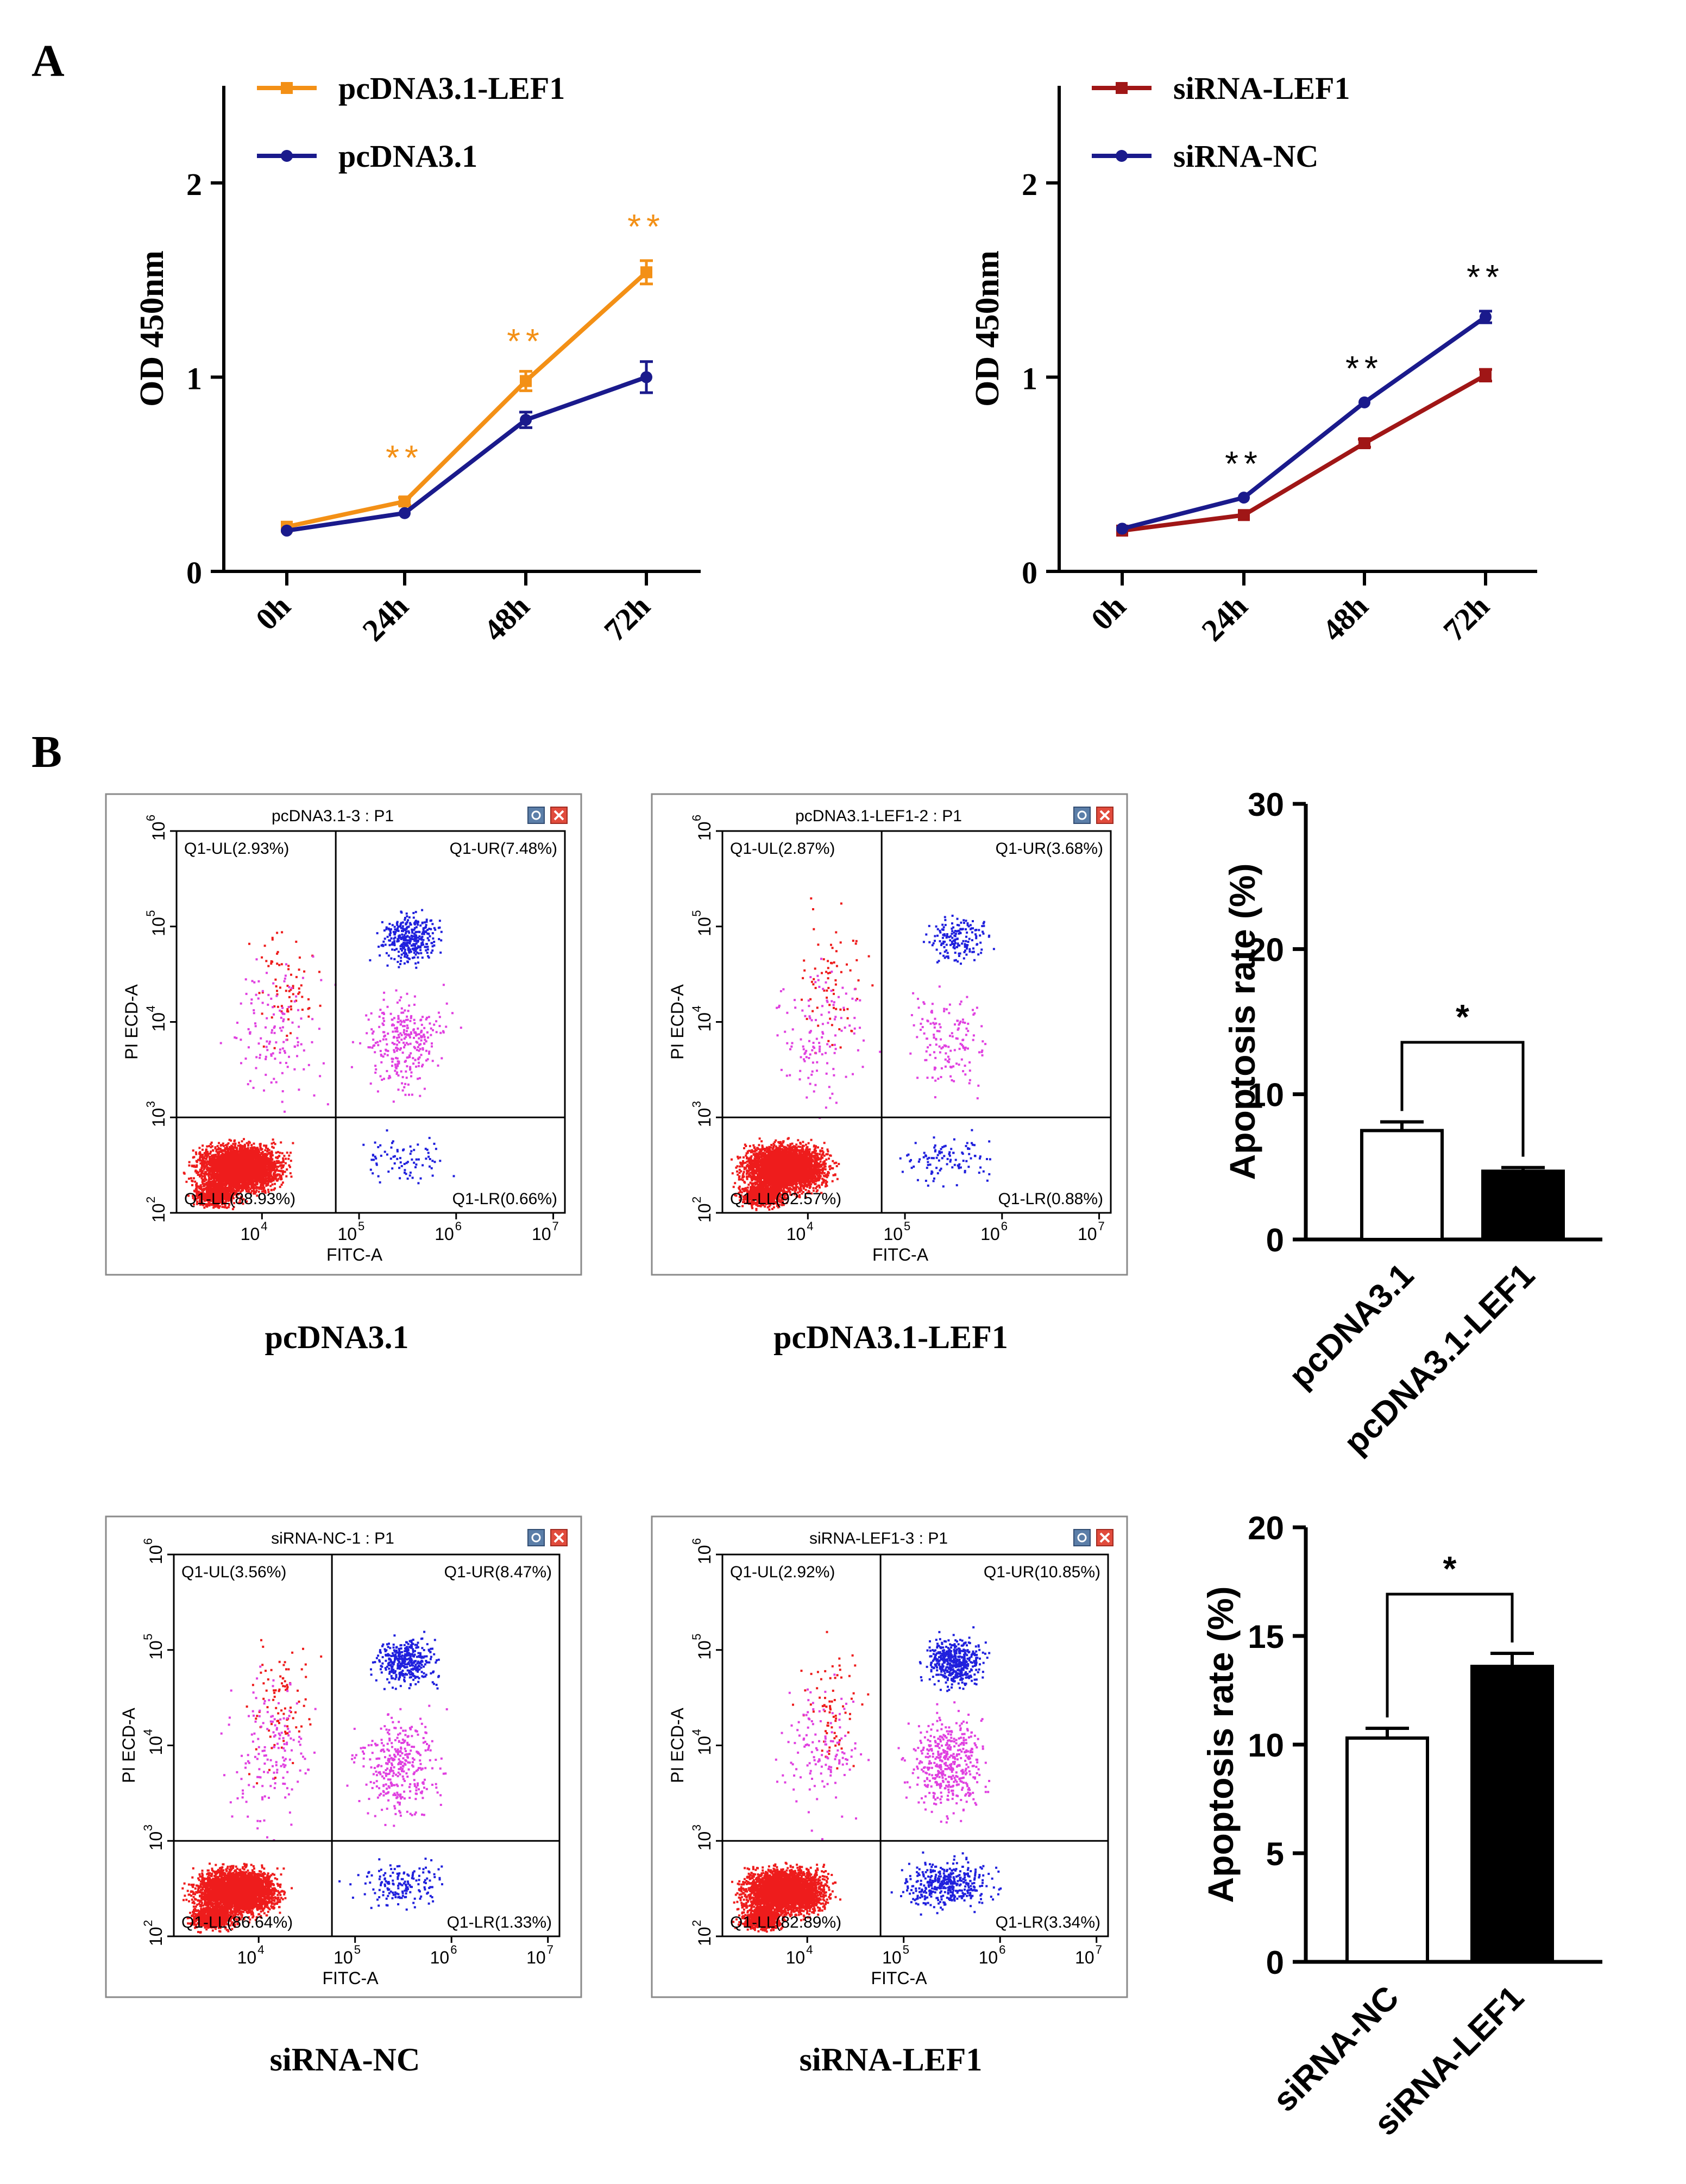  What do you see at coordinates (236, 849) in the screenshot?
I see `quadrant-label-ul: Q1-UL(2.93%)` at bounding box center [236, 849].